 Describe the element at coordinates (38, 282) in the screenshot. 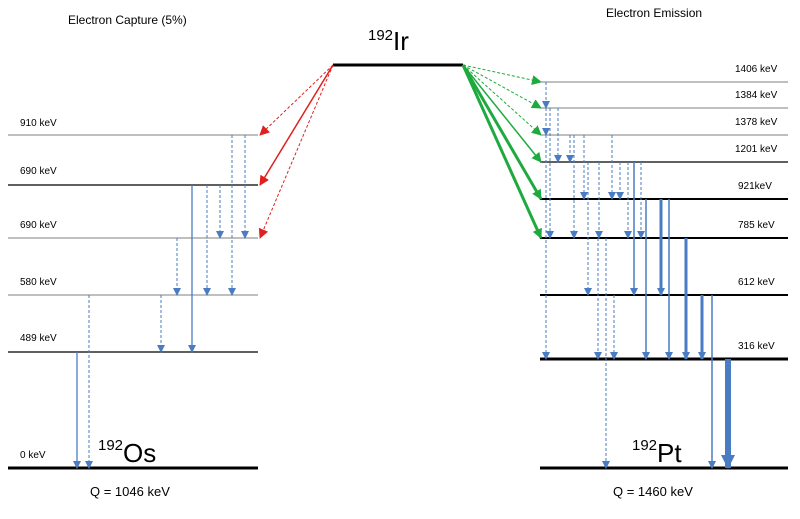

I see `os-level-label: 580 keV` at that location.